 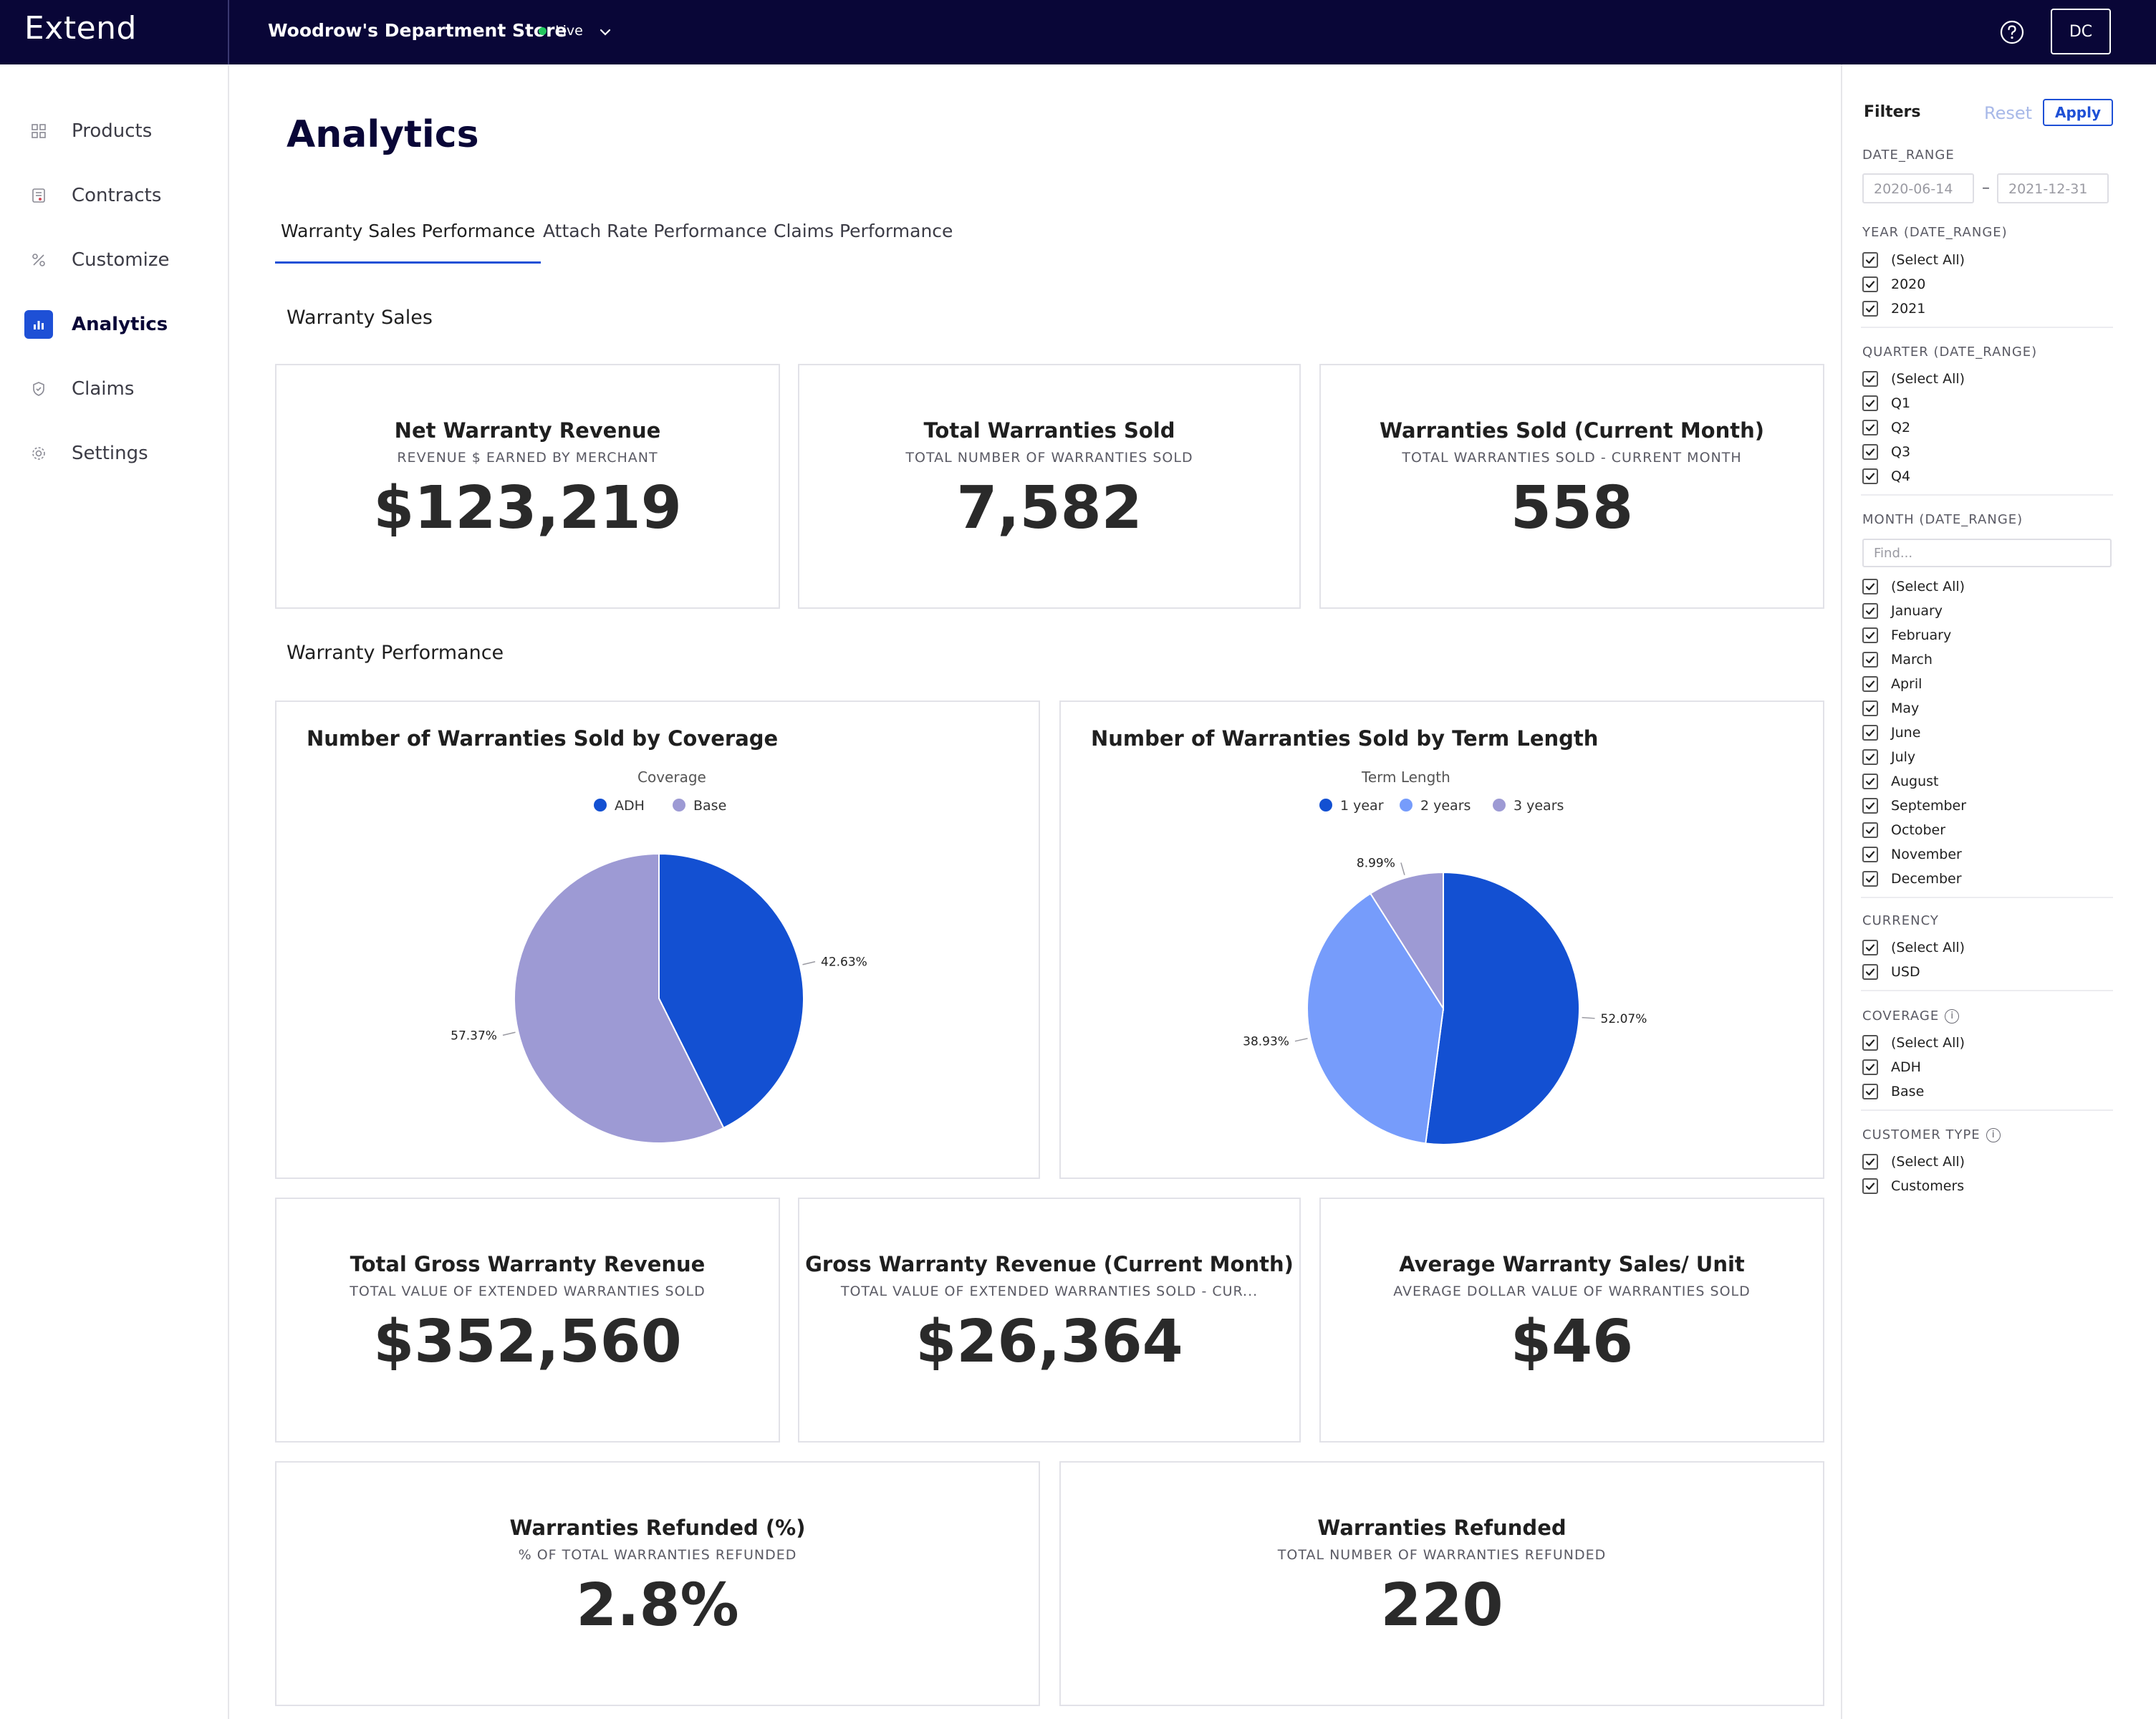 I want to click on filter-checkbox: ADH, so click(x=1891, y=1068).